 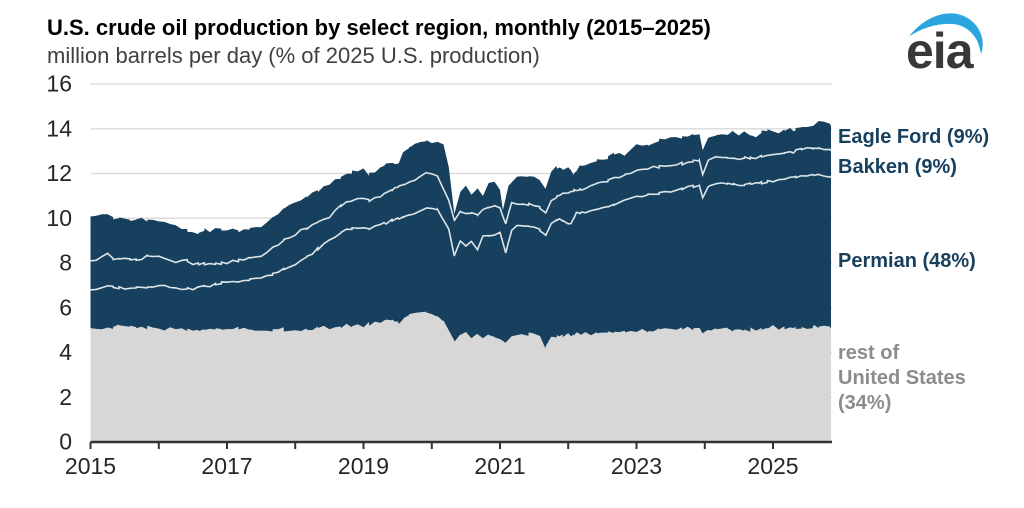 I want to click on svg-text: 2017, so click(x=226, y=466).